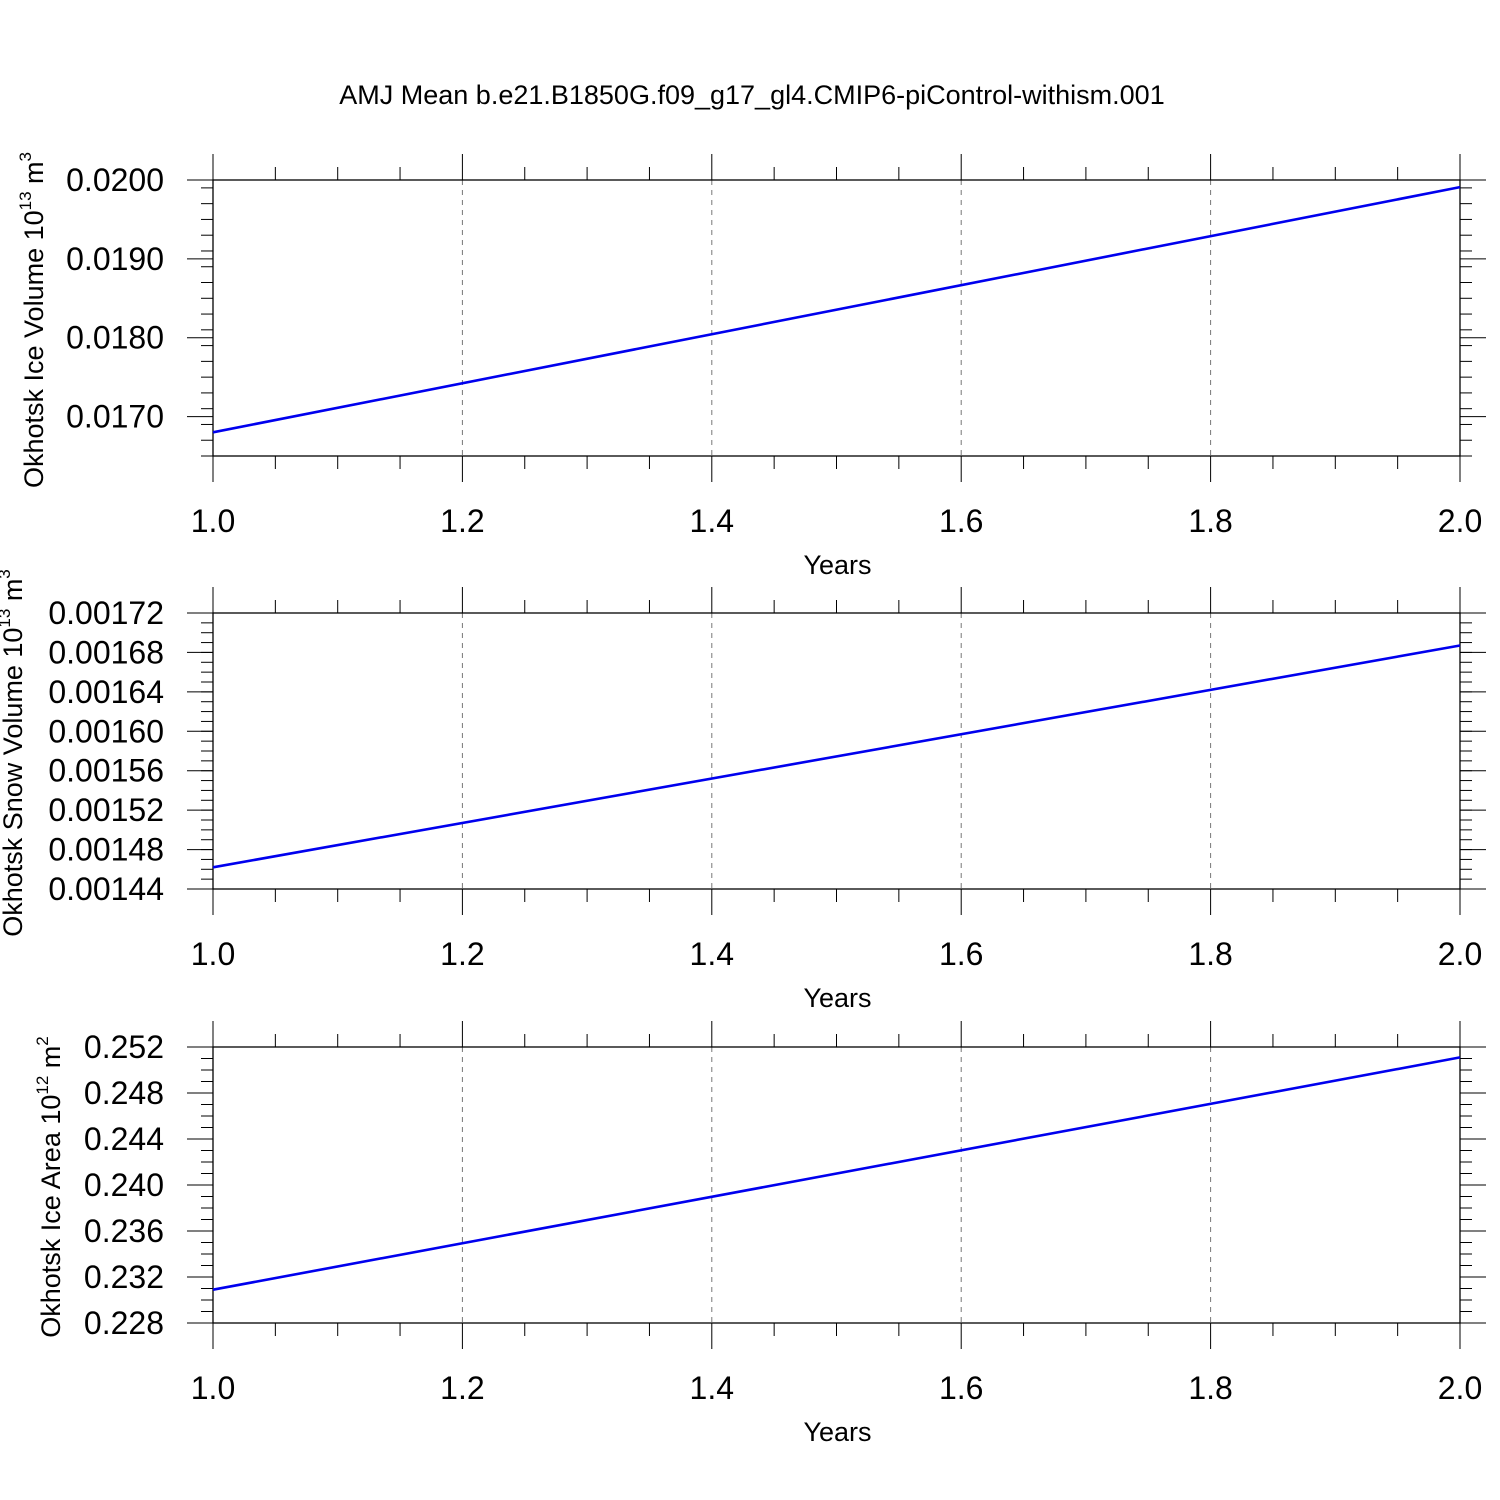 This screenshot has height=1500, width=1500. Describe the element at coordinates (115, 259) in the screenshot. I see `y-tick-label: 0.0190` at that location.